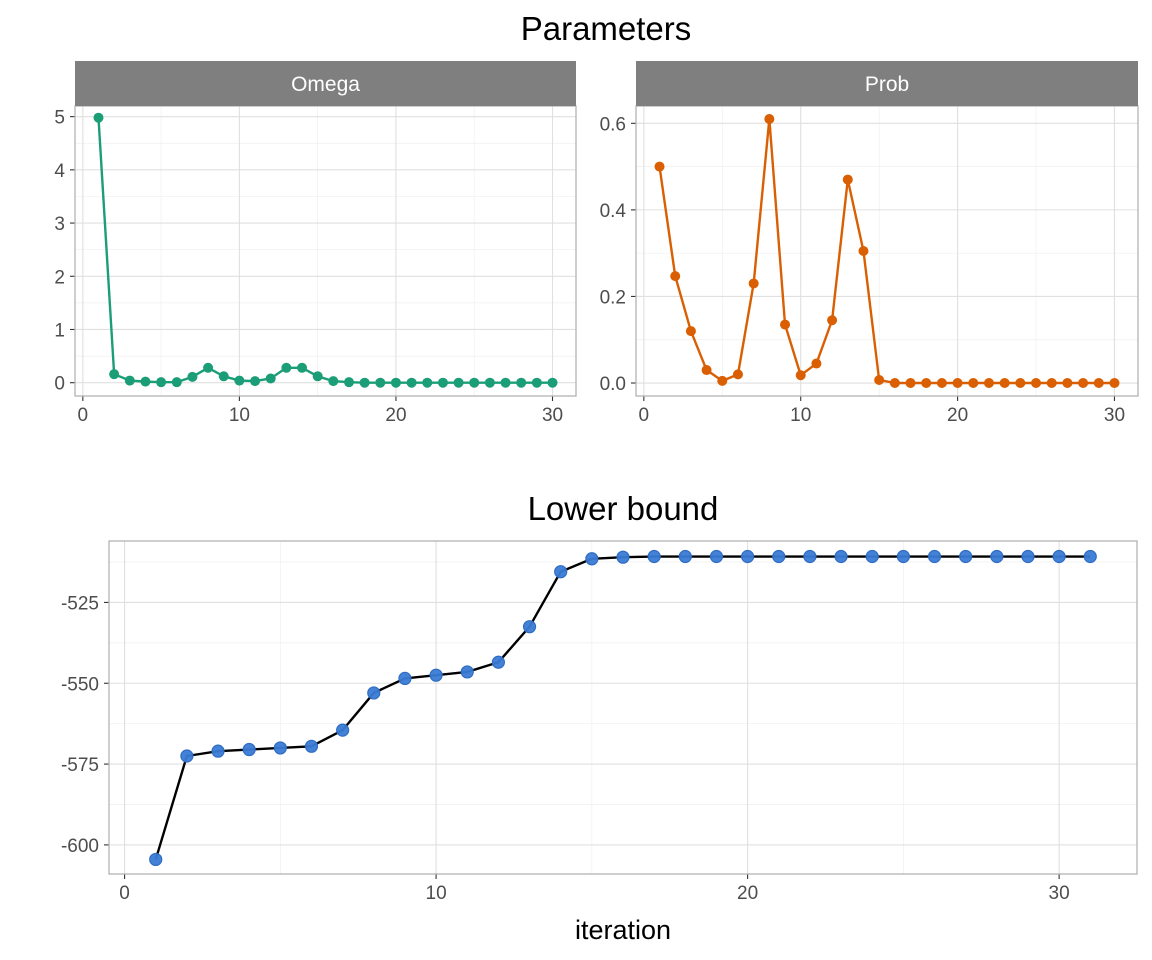 The height and width of the screenshot is (960, 1152). I want to click on prob-y-tick-label: 0.0, so click(613, 384).